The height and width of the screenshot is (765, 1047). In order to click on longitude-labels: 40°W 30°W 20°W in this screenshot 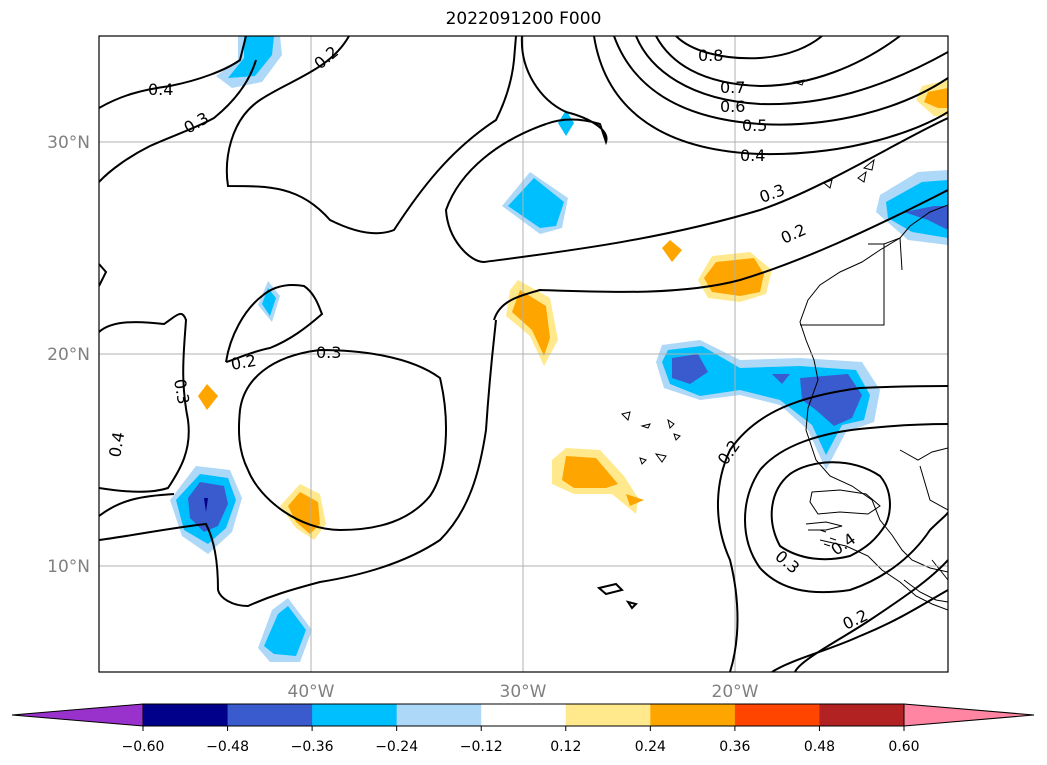, I will do `click(523, 692)`.